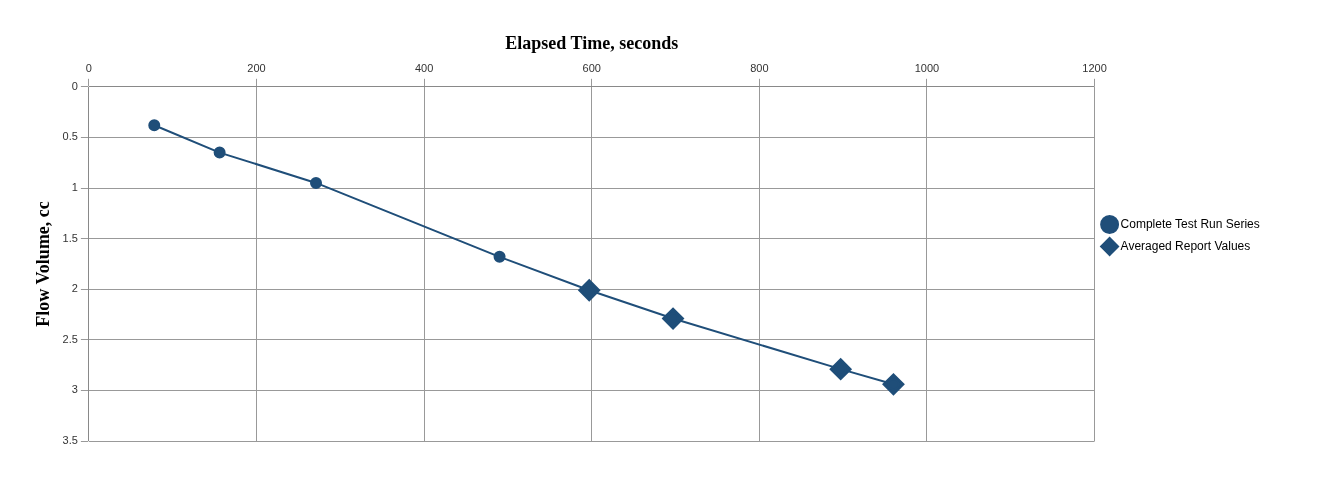 The height and width of the screenshot is (481, 1330). I want to click on x-tick-label: 600, so click(591, 68).